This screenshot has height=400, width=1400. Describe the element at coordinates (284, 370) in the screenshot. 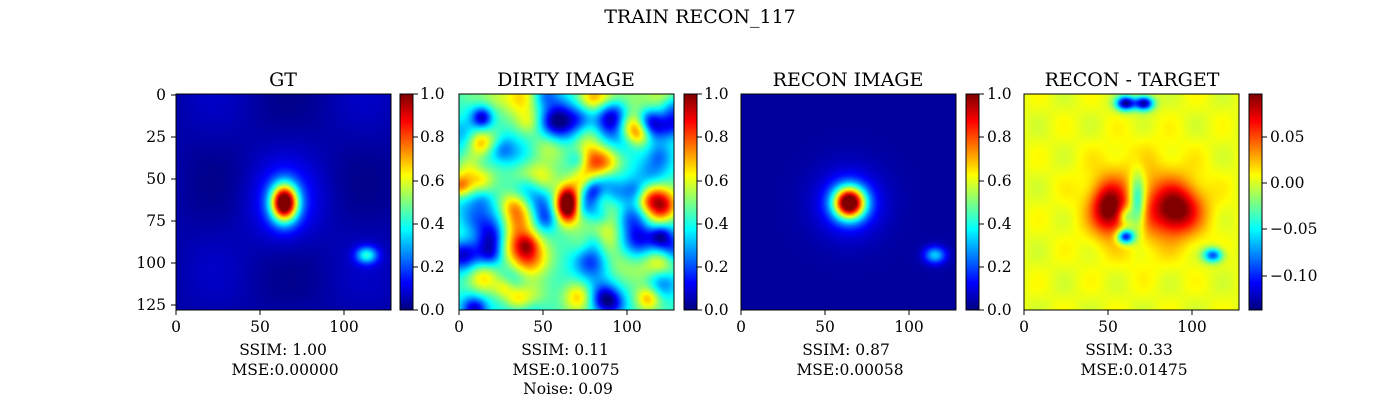

I see `mse-label: MSE:0.00000` at that location.